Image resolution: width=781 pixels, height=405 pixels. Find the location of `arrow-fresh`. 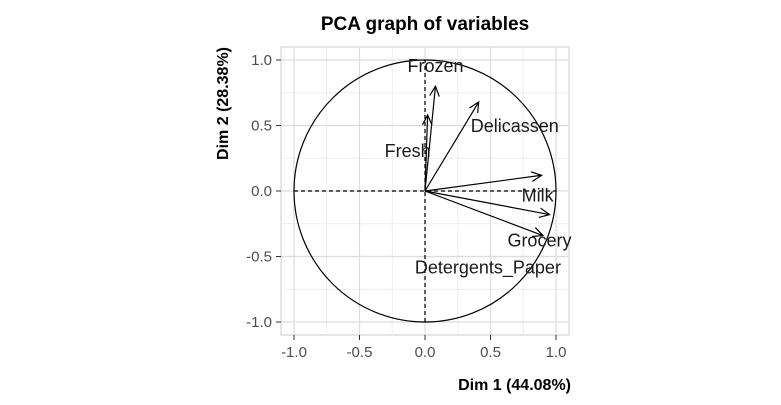

arrow-fresh is located at coordinates (427, 152).